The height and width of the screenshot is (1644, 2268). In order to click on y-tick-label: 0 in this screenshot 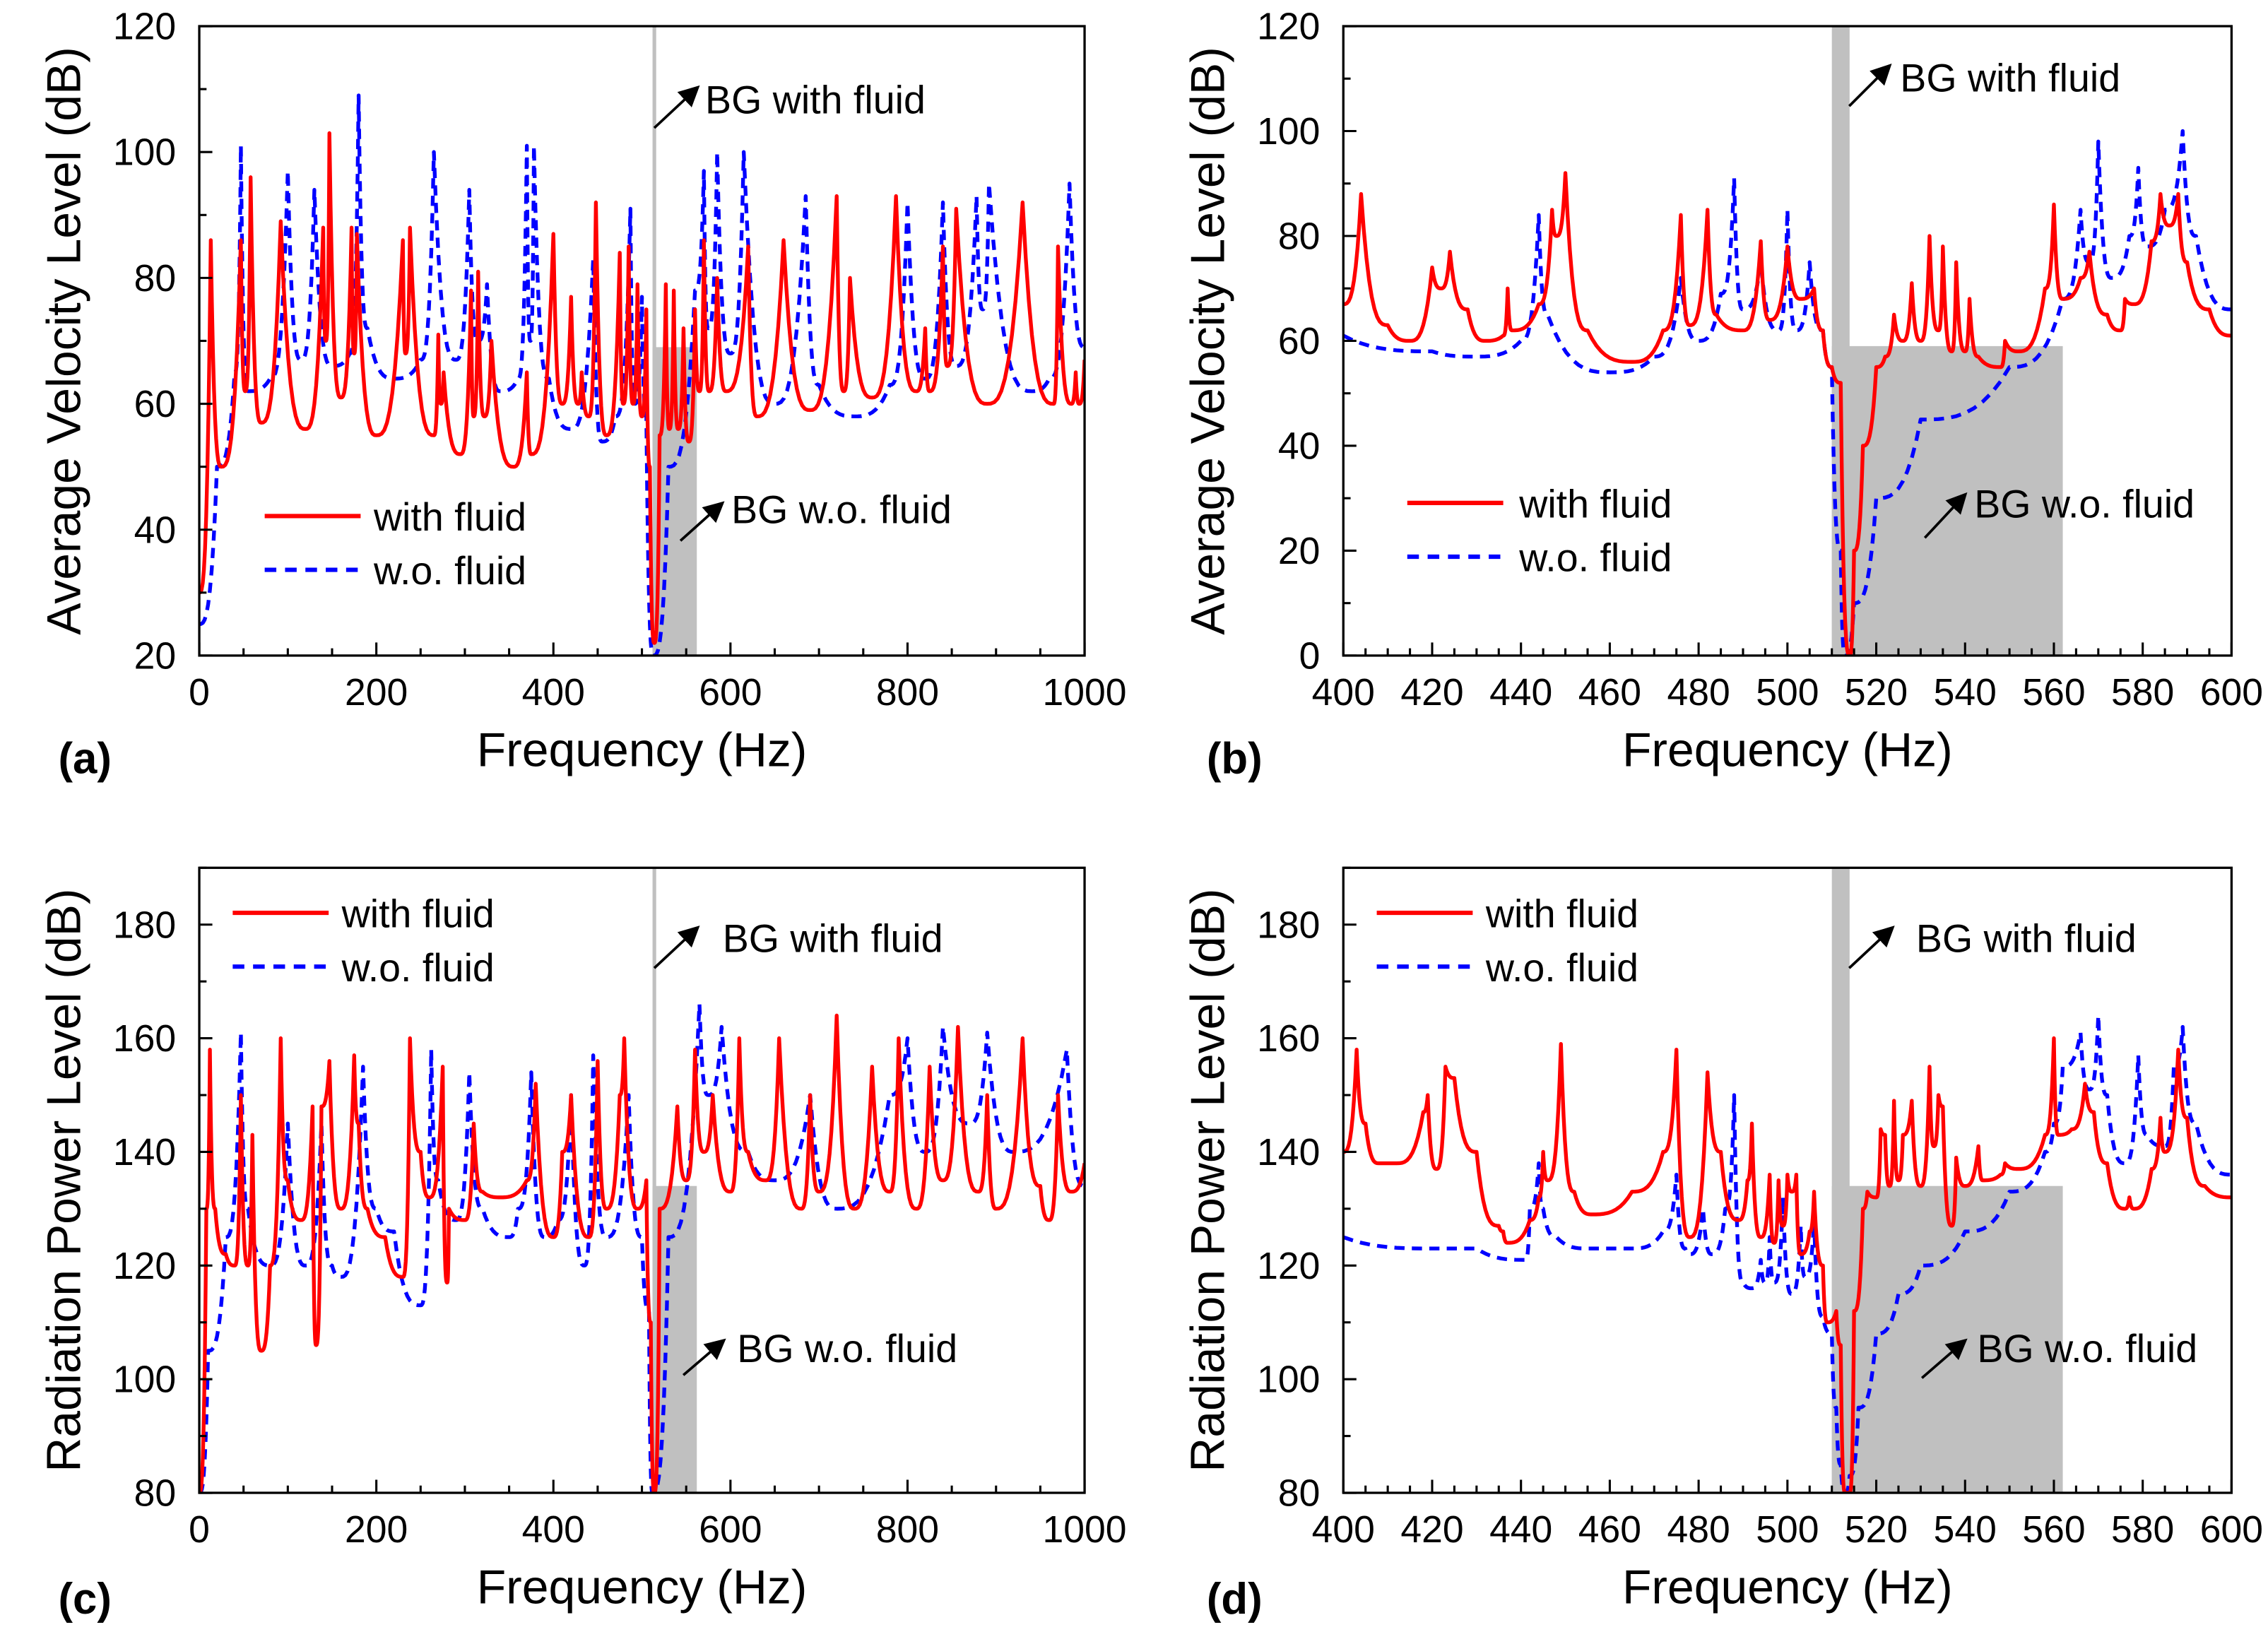, I will do `click(1310, 656)`.